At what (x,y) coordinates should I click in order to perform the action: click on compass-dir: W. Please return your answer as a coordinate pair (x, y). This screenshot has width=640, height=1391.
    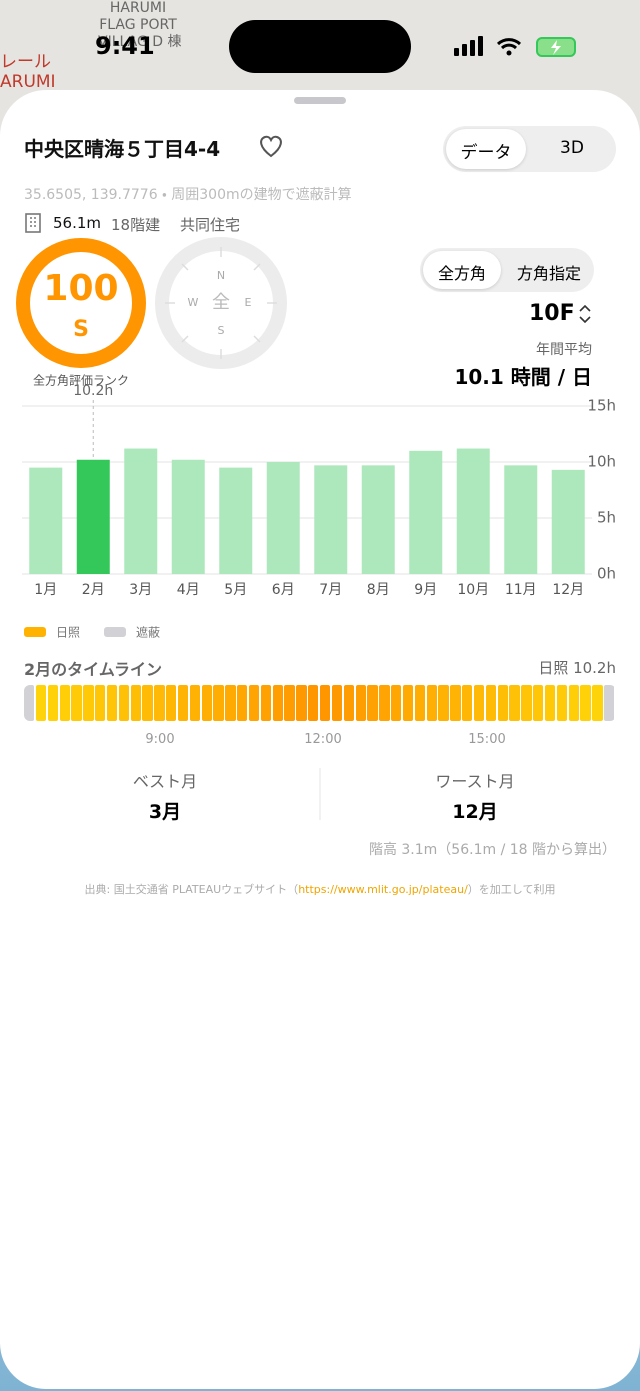
    Looking at the image, I should click on (193, 302).